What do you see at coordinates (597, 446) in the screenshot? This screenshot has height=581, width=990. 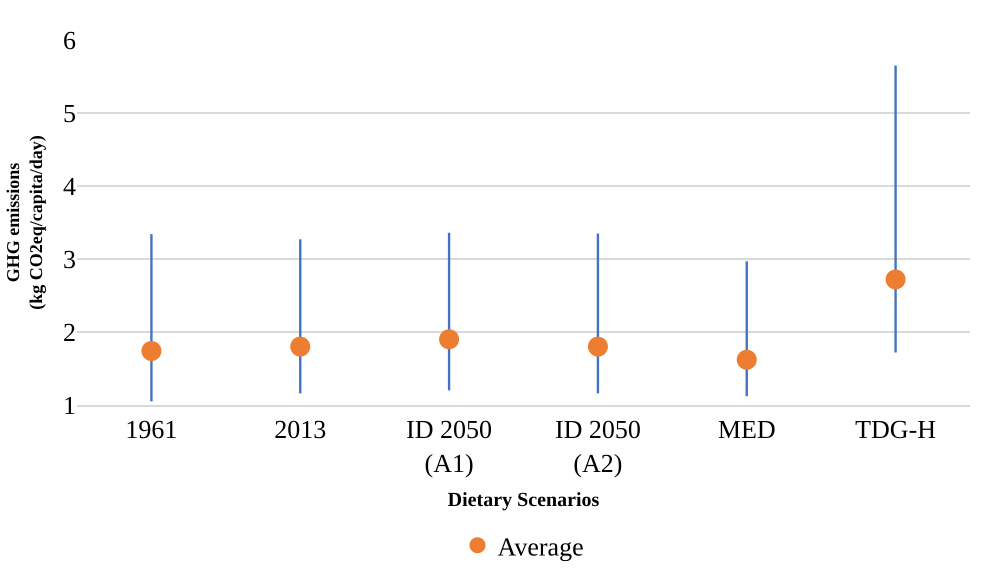 I see `x-tick-label: ID 2050 (A2)` at bounding box center [597, 446].